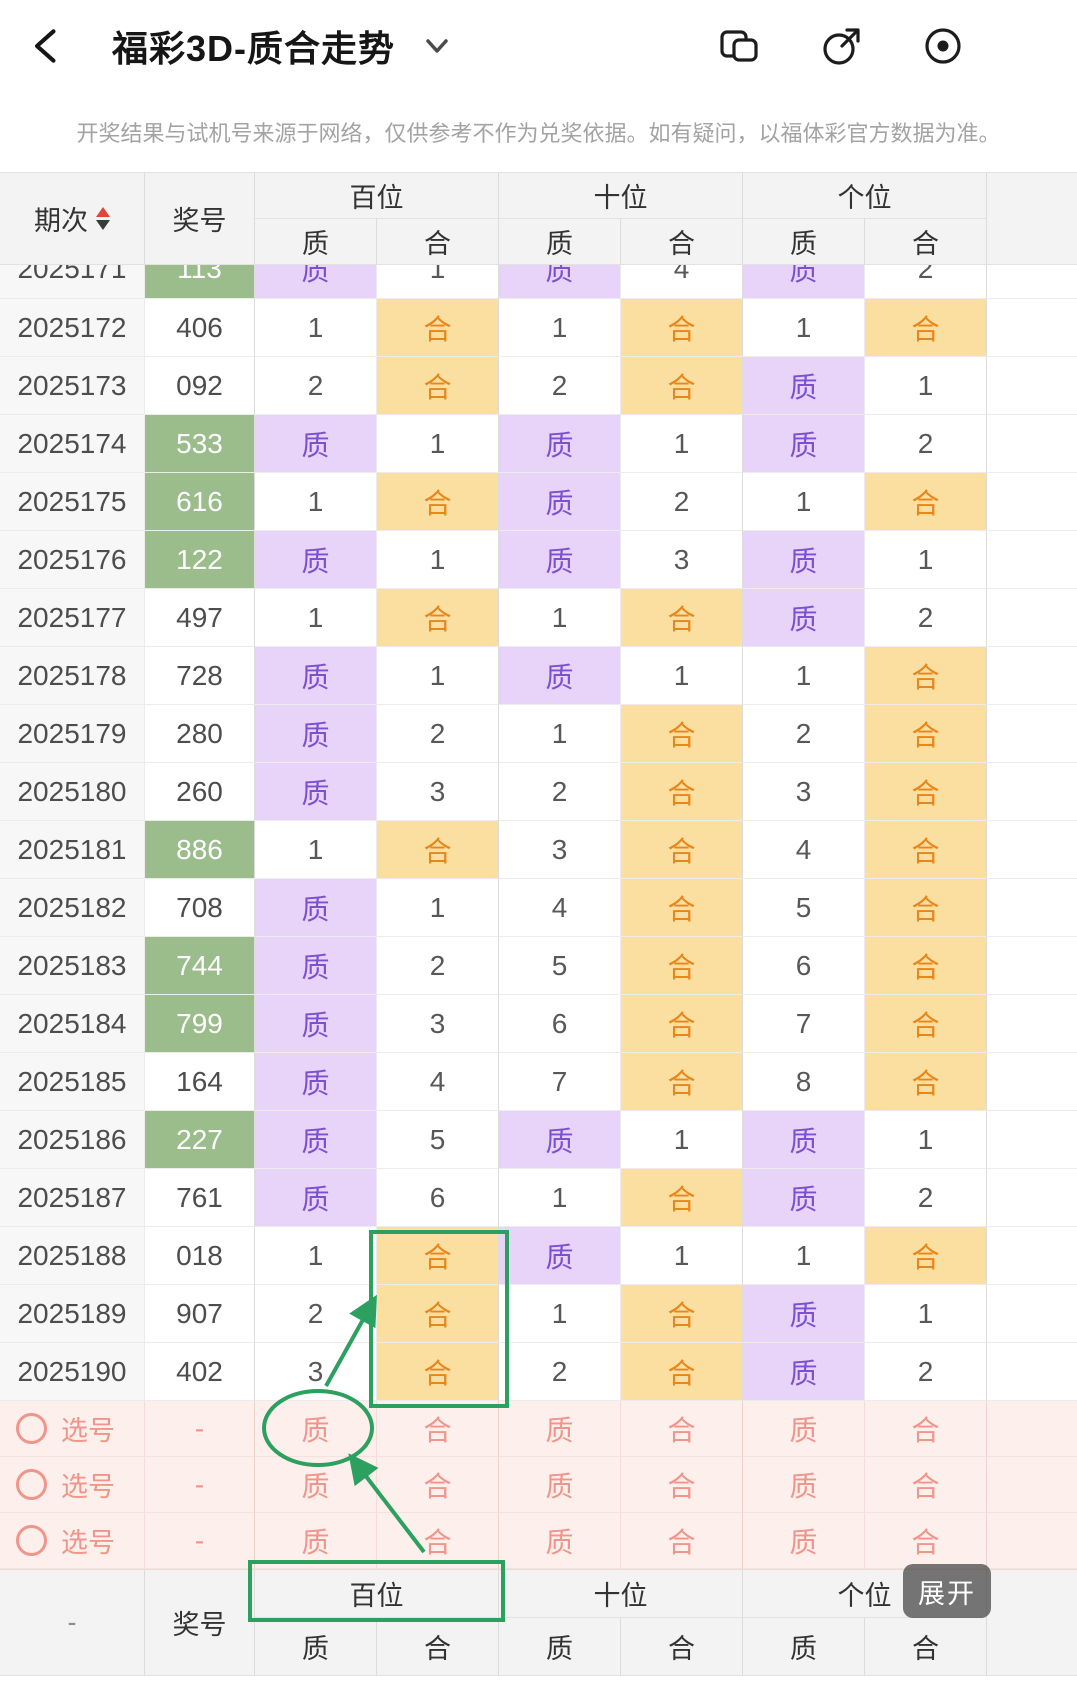 Image resolution: width=1077 pixels, height=1705 pixels. I want to click on miss-count-cell: 7, so click(804, 1024).